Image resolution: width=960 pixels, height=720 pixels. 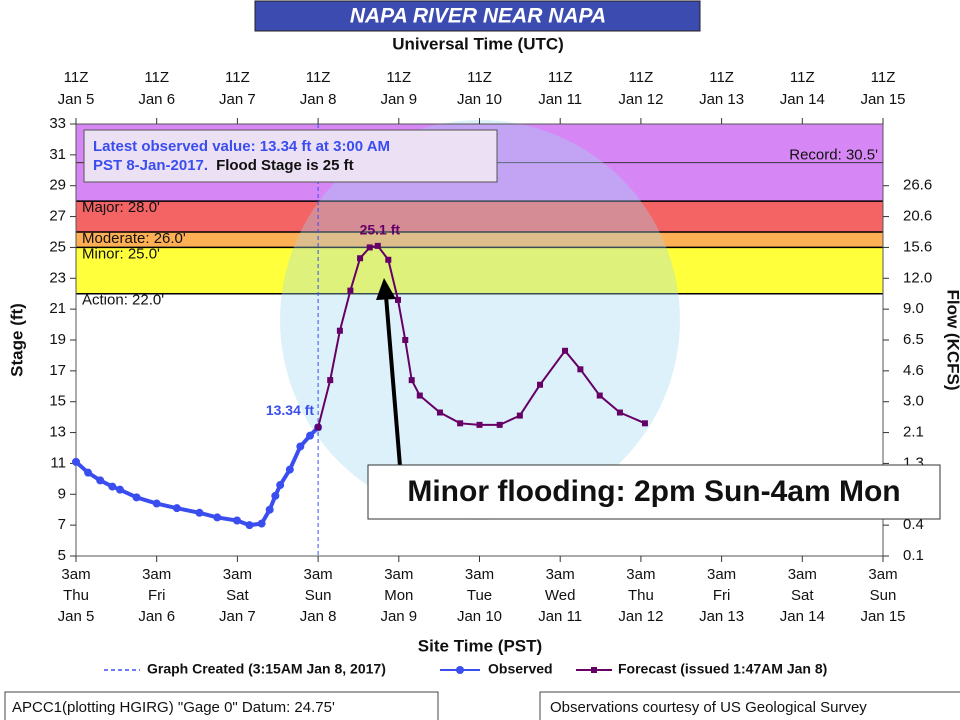 I want to click on y-tick-label: 9, so click(x=62, y=493).